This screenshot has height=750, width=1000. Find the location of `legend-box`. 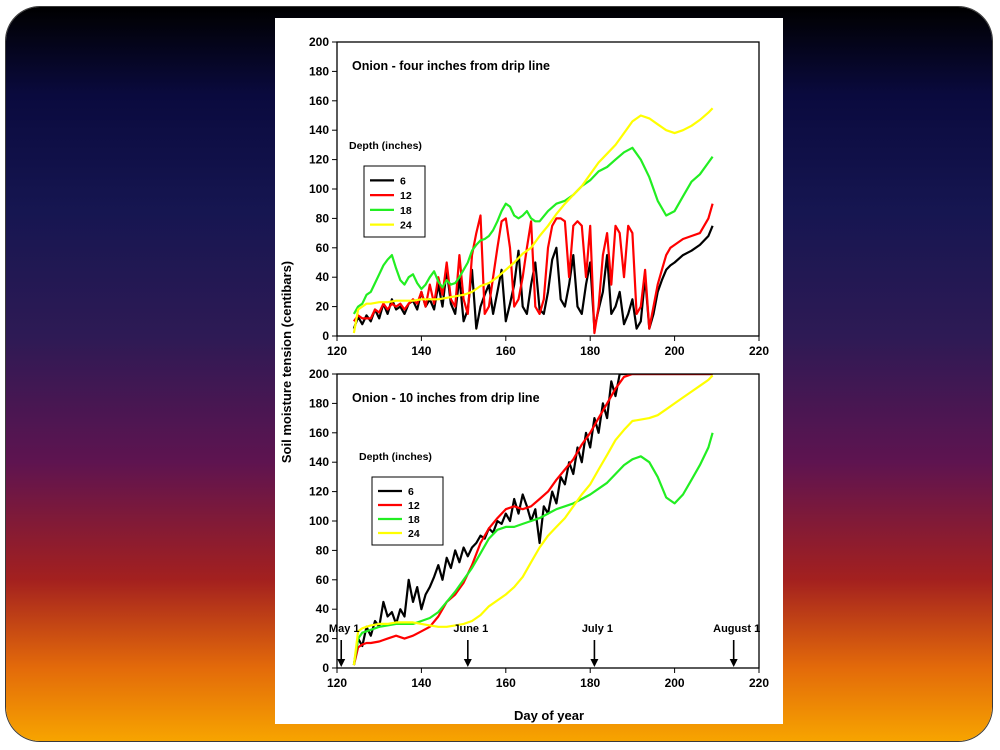

legend-box is located at coordinates (394, 201).